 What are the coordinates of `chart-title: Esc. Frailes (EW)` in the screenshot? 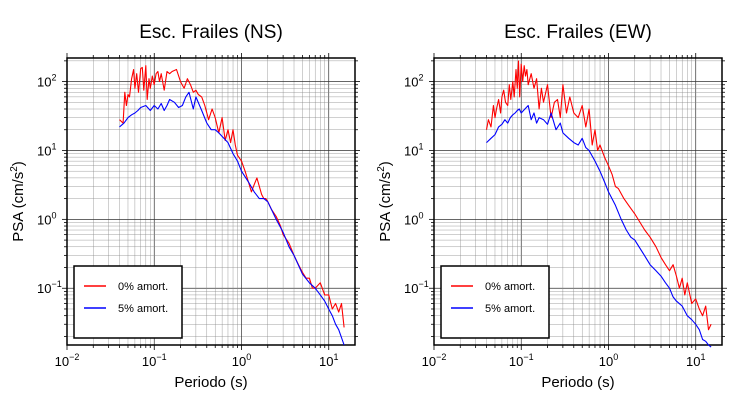 It's located at (578, 32).